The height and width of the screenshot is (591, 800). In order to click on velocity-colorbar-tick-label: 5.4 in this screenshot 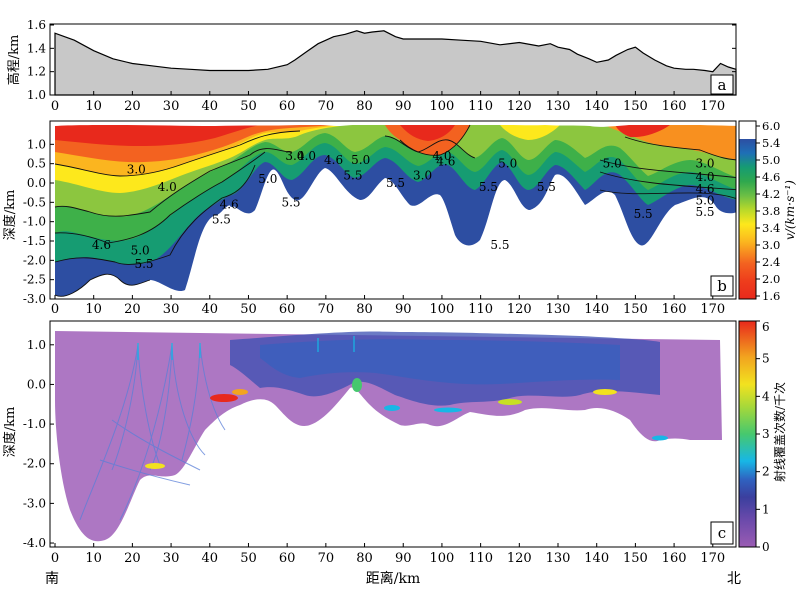, I will do `click(771, 143)`.